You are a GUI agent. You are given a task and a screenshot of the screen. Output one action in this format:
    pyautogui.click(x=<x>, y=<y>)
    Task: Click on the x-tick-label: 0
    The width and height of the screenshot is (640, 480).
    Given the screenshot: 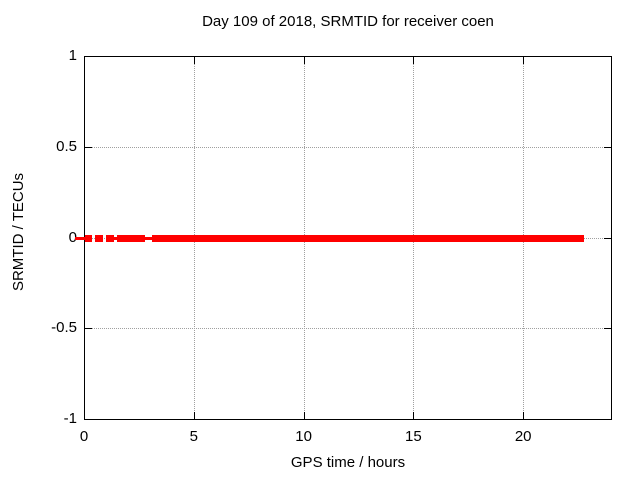 What is the action you would take?
    pyautogui.click(x=84, y=436)
    